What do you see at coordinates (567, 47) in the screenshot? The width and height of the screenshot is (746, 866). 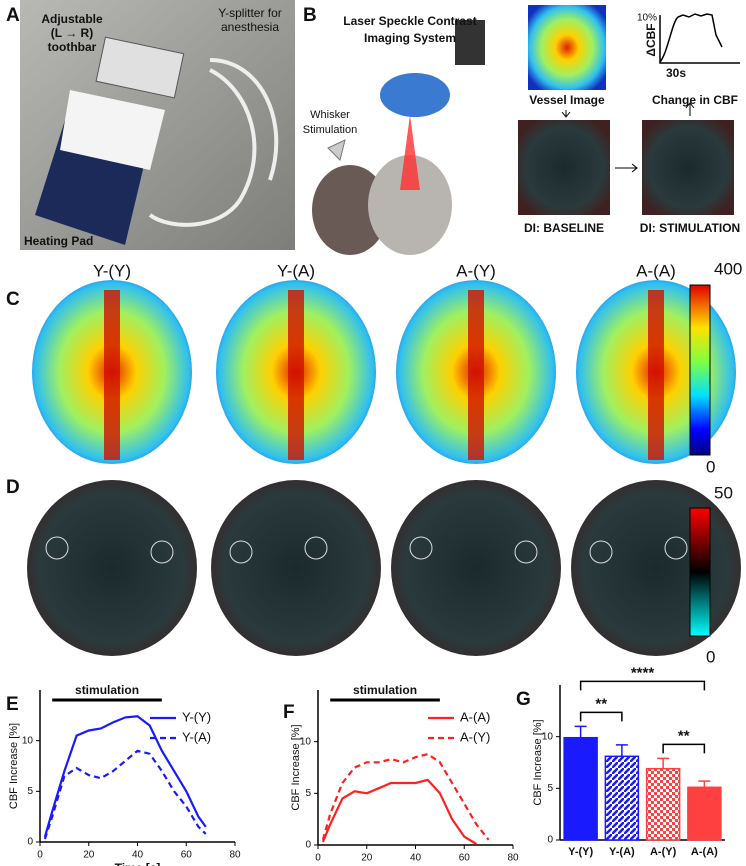 I see `vessel-image` at bounding box center [567, 47].